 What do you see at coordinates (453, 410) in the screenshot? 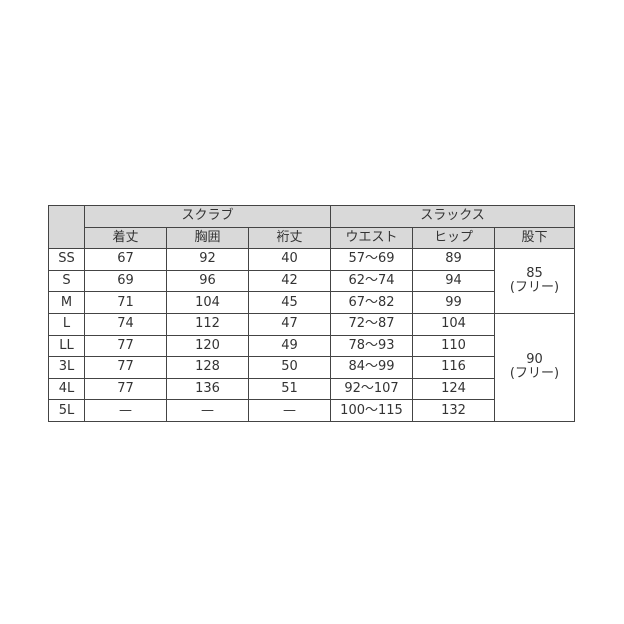
I see `cell-hip: 132` at bounding box center [453, 410].